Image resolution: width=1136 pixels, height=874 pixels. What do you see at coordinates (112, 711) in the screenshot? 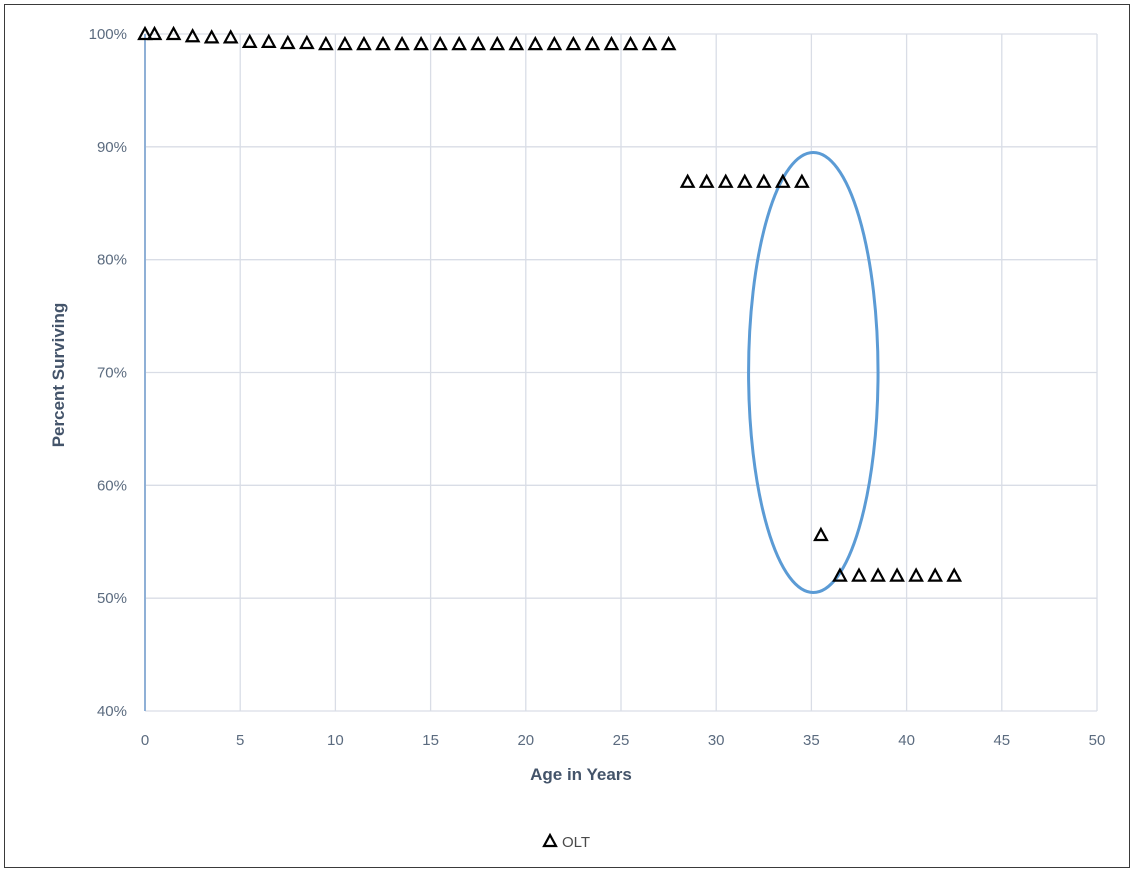
I see `y-tick-label: 40%` at bounding box center [112, 711].